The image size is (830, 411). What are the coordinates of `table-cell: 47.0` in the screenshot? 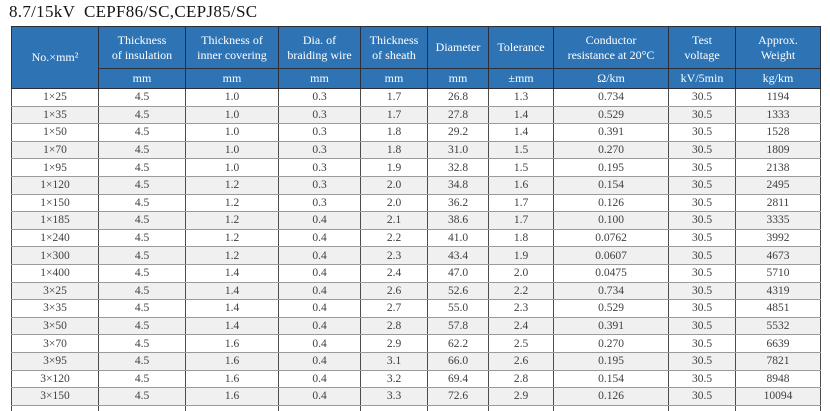 It's located at (458, 273).